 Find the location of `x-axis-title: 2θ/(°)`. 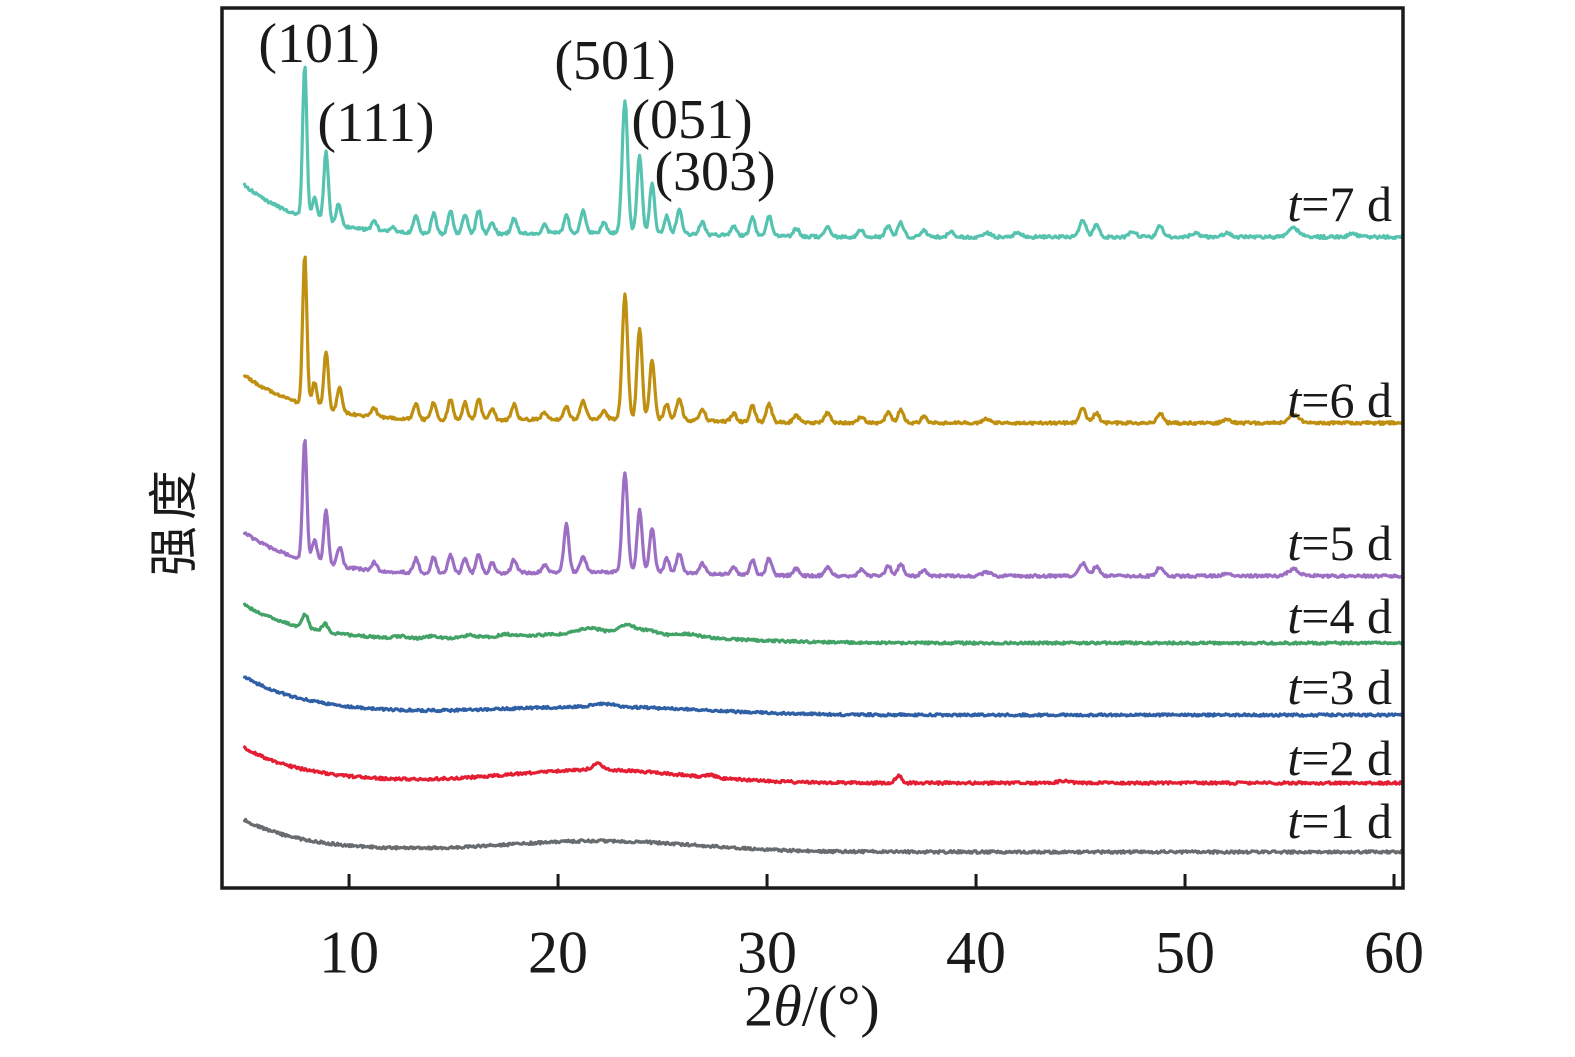

x-axis-title: 2θ/(°) is located at coordinates (811, 1006).